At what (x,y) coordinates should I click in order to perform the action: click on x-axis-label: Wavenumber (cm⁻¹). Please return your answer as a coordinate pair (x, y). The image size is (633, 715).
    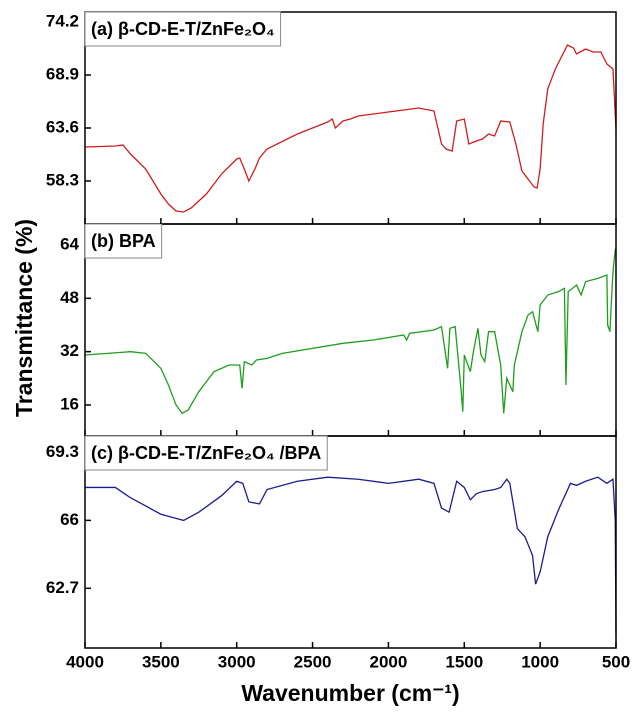
    Looking at the image, I should click on (350, 693).